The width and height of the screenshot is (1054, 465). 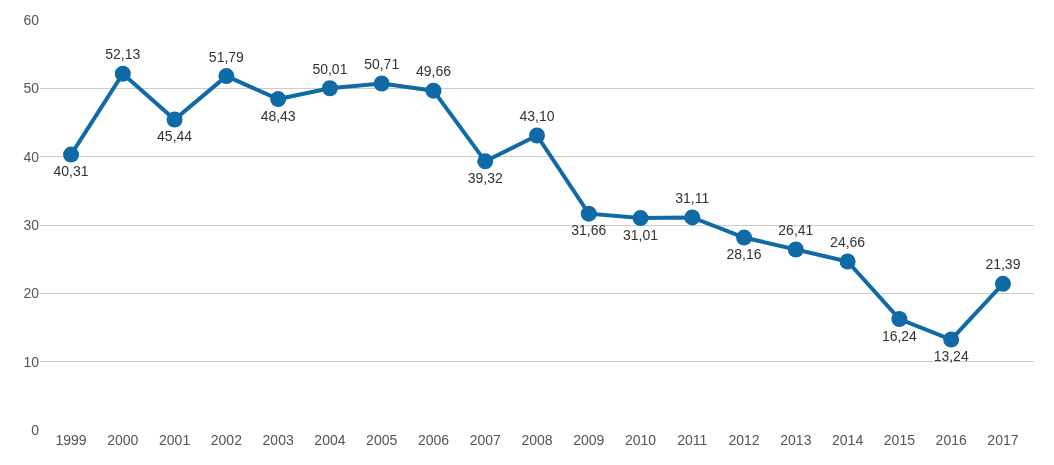 I want to click on x-tick-label: 2015, so click(x=899, y=440).